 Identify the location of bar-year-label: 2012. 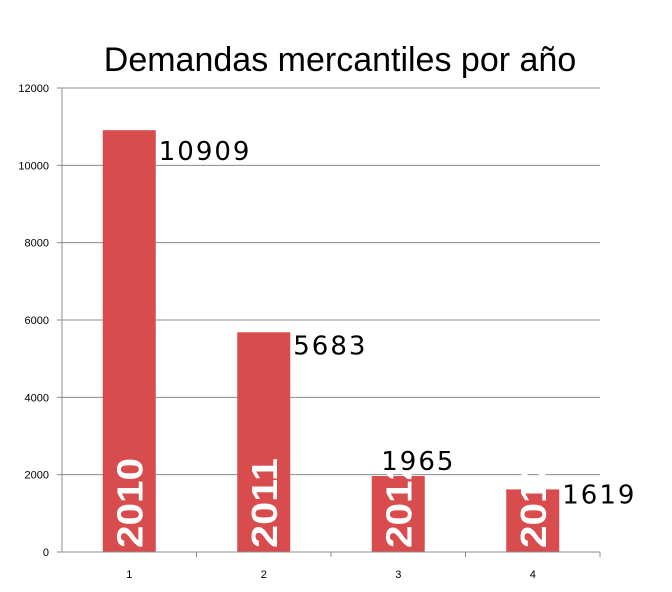
(398, 503).